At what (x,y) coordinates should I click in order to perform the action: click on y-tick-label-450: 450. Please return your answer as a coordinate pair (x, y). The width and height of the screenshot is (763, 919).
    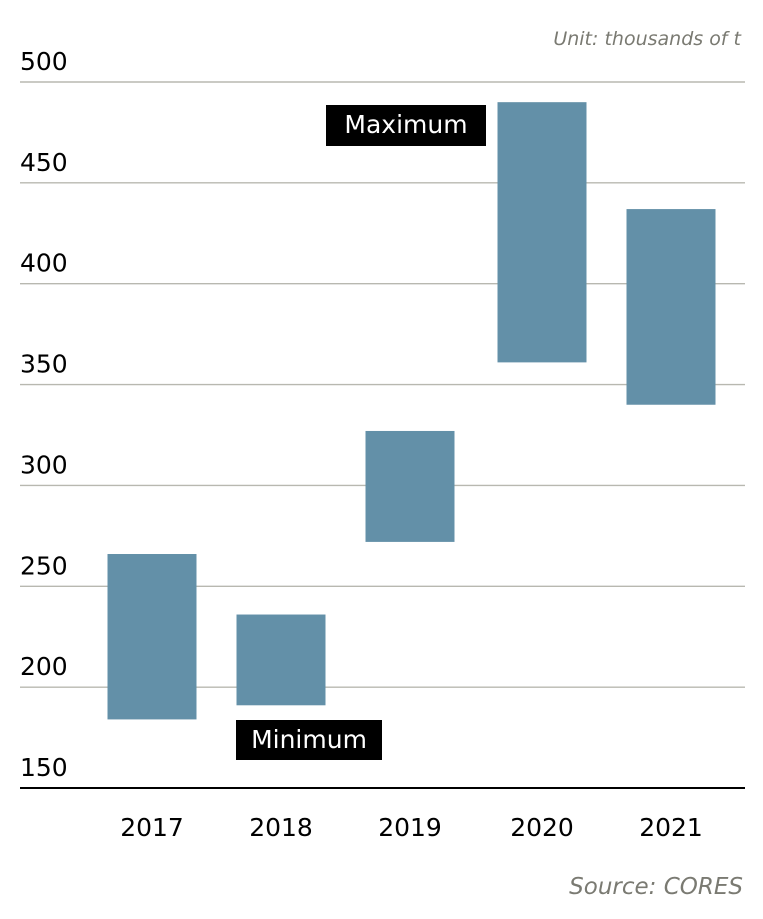
    Looking at the image, I should click on (44, 162).